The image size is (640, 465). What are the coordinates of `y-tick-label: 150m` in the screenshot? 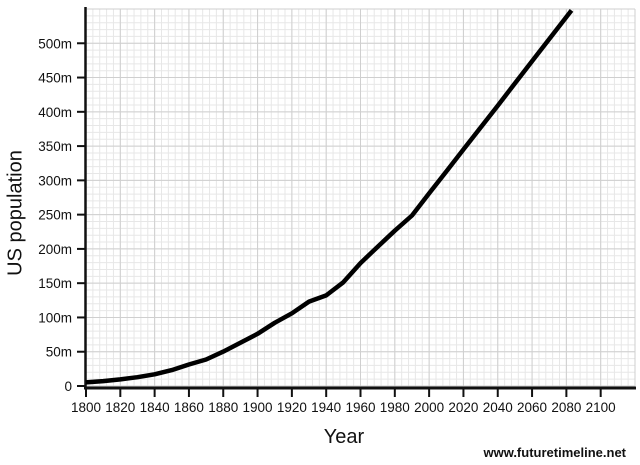 It's located at (55, 283).